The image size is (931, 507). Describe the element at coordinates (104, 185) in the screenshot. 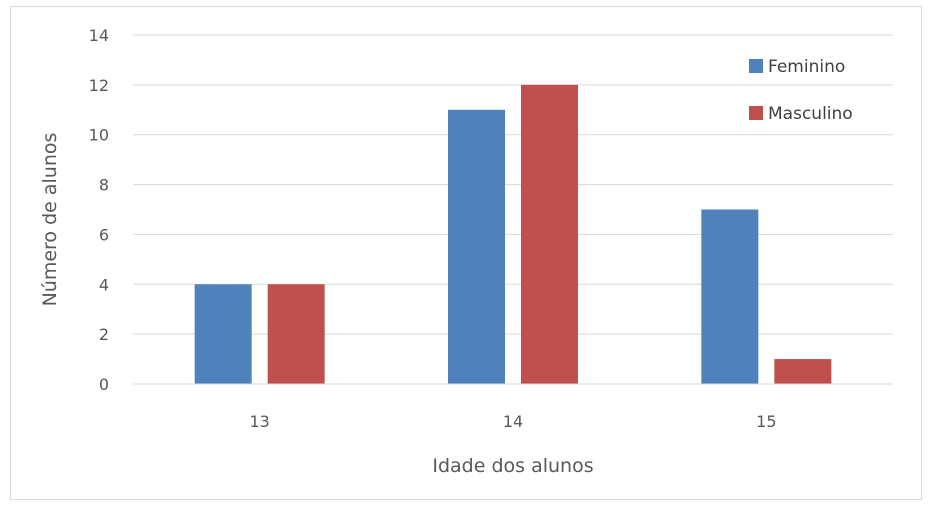

I see `y-tick-label: 8` at that location.